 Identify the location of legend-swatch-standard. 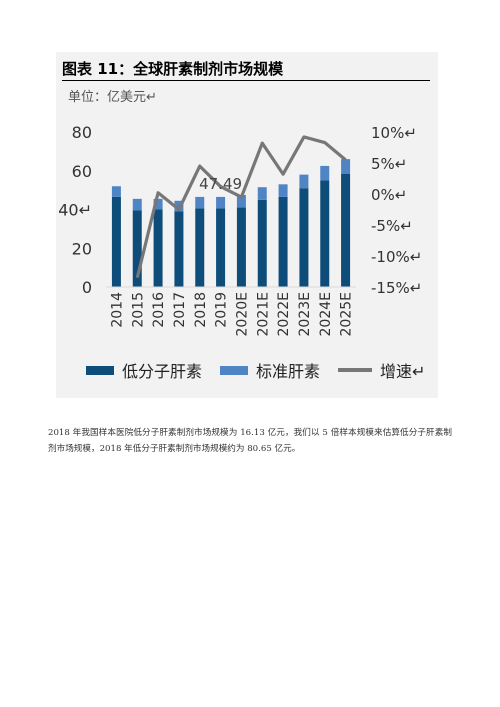
(234, 370).